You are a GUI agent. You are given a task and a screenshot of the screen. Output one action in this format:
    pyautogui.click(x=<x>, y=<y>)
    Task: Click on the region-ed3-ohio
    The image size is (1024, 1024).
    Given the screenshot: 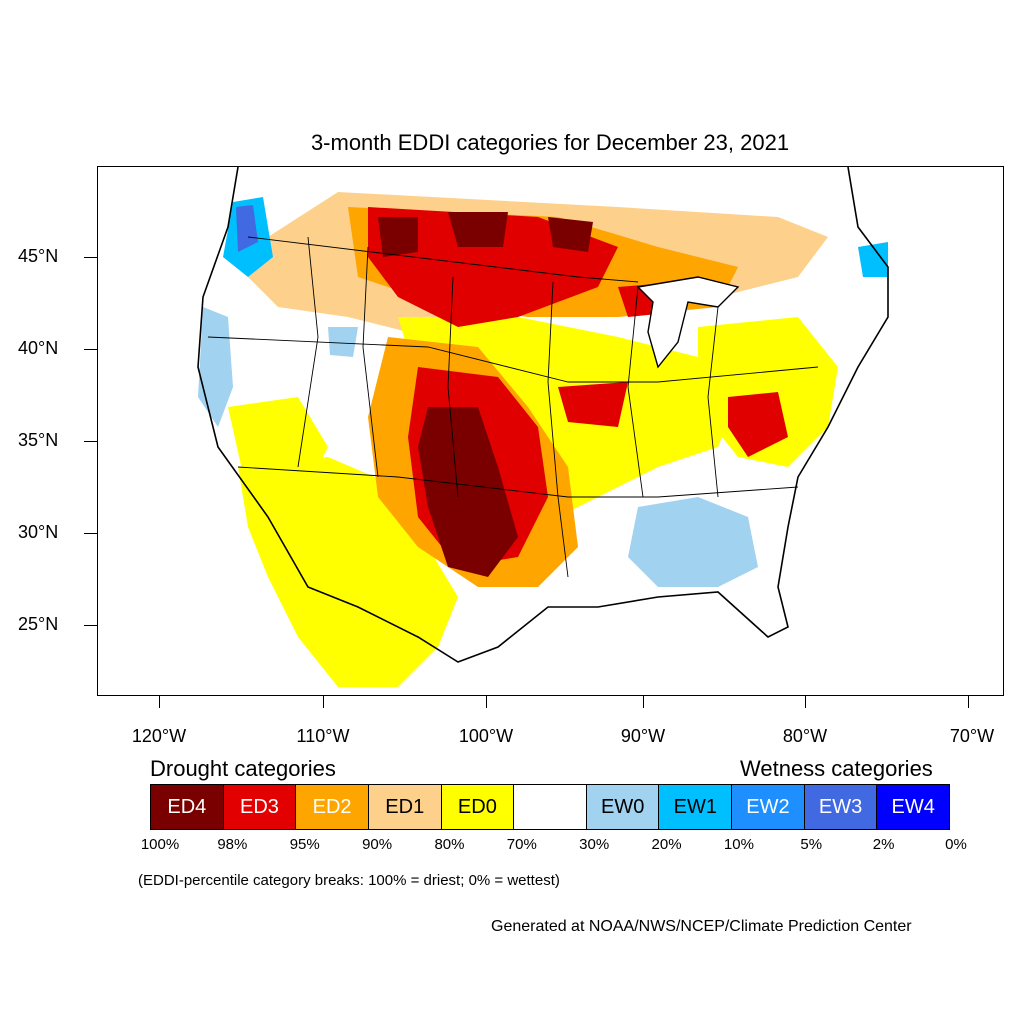 What is the action you would take?
    pyautogui.click(x=758, y=424)
    